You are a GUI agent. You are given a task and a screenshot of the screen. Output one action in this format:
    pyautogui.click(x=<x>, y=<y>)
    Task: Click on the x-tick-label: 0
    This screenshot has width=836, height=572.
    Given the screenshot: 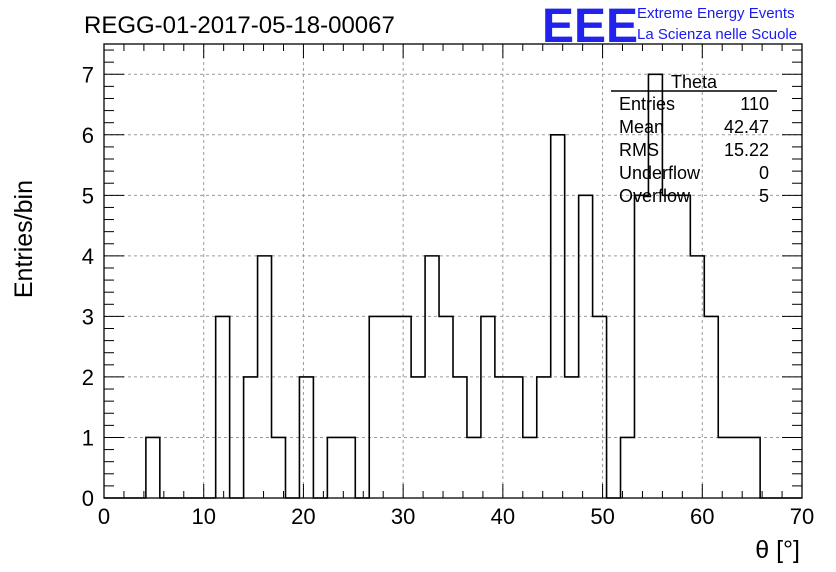 What is the action you would take?
    pyautogui.click(x=104, y=516)
    